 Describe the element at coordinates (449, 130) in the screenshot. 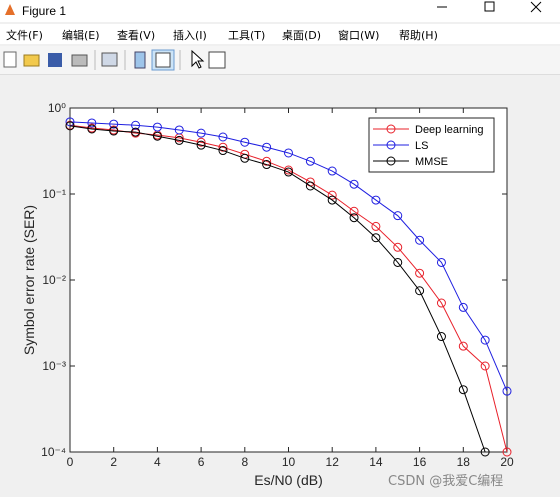

I see `legend-label: Deep learning` at that location.